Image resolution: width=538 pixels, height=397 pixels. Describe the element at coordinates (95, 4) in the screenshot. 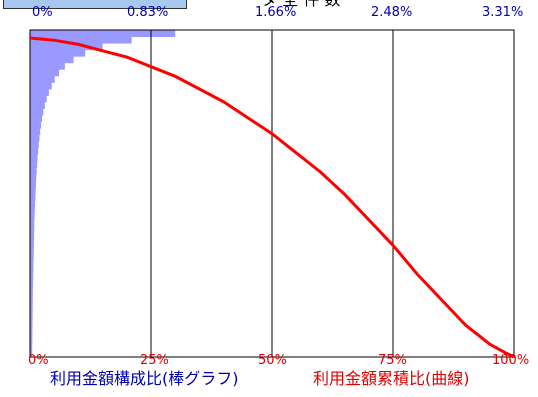

I see `header-tab` at that location.